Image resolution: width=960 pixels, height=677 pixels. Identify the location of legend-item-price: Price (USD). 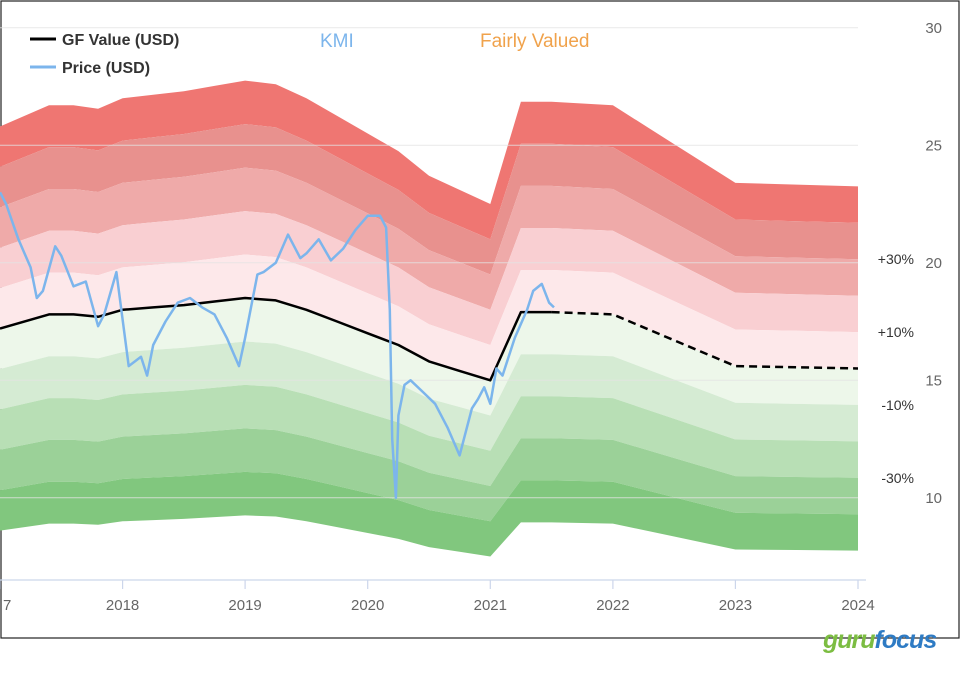
(90, 68).